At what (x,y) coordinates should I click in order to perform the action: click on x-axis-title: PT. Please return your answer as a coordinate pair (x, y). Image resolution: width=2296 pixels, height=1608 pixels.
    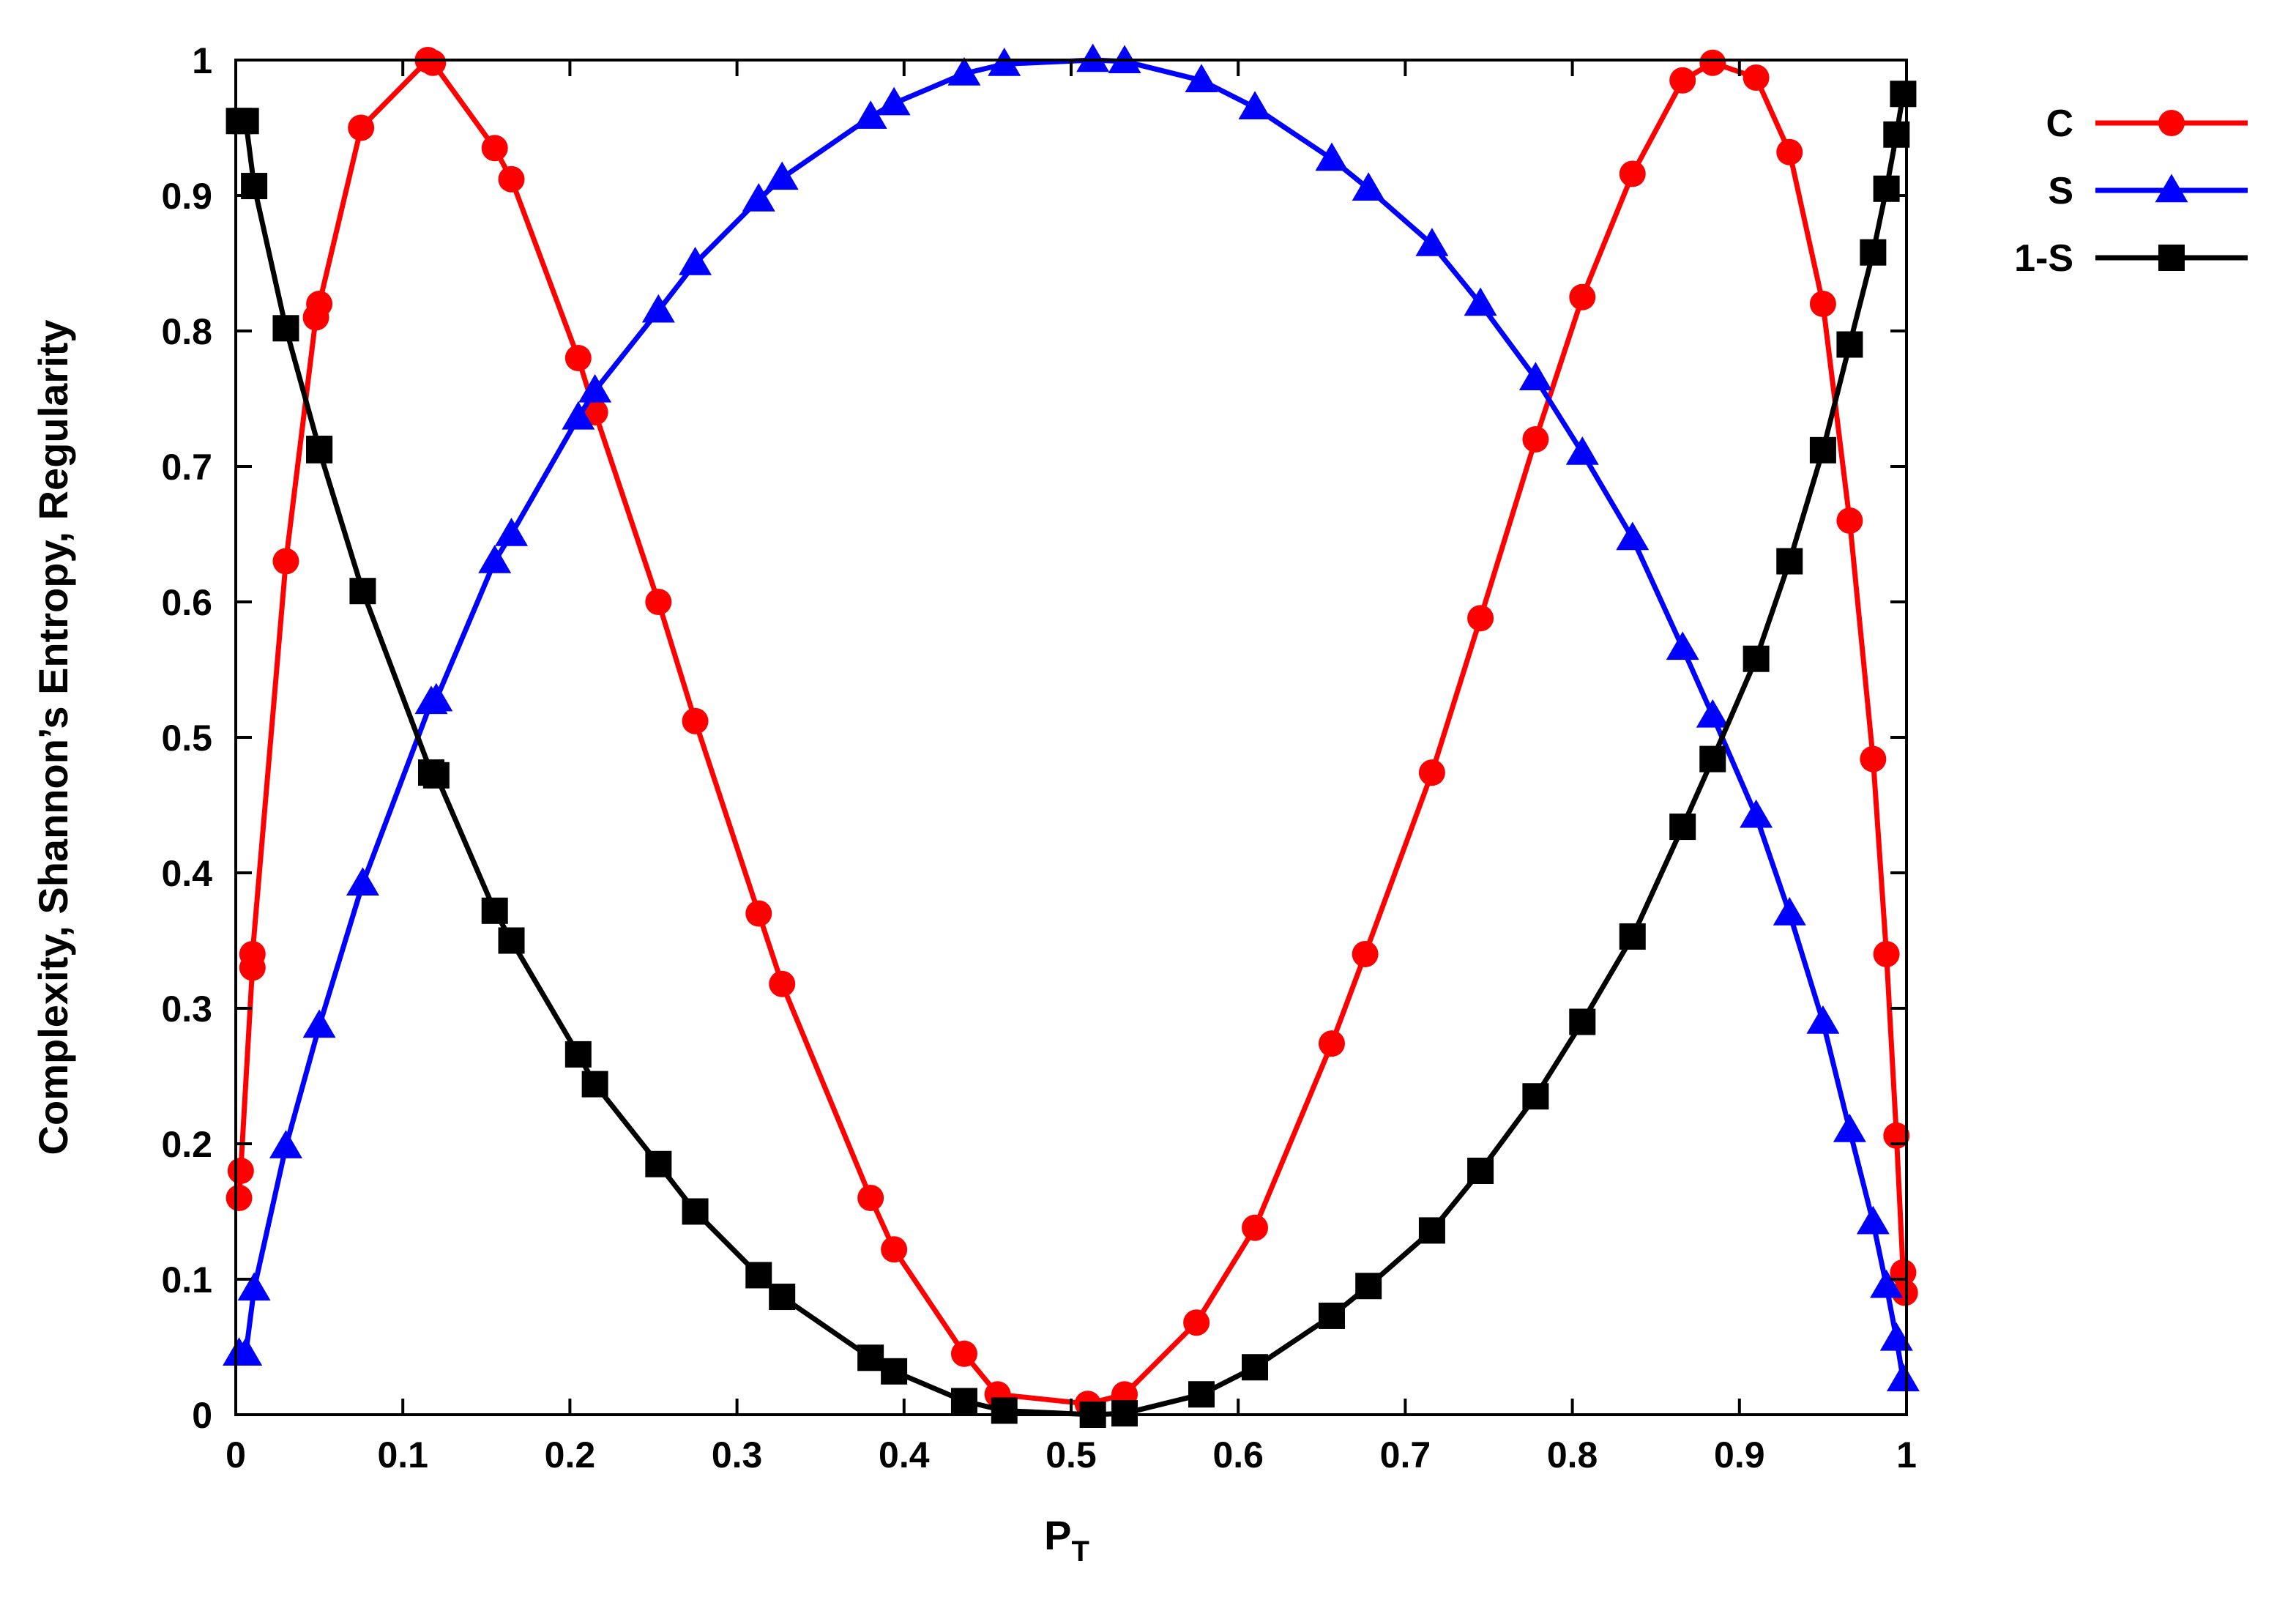
    Looking at the image, I should click on (1066, 1540).